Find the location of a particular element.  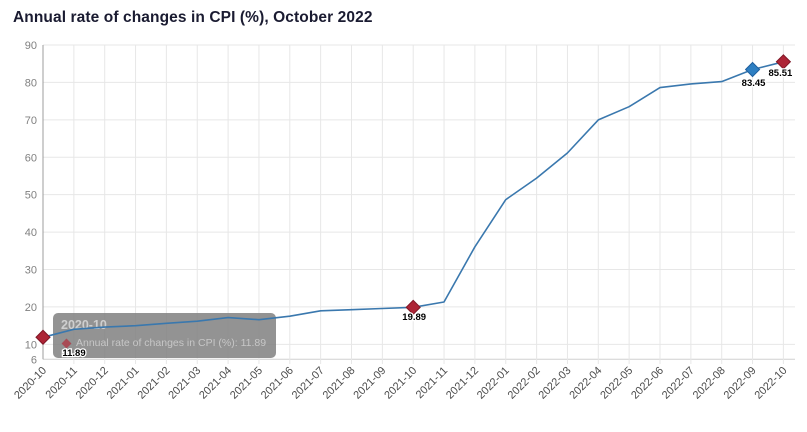

x-axis-label: 2022-02 is located at coordinates (524, 383).